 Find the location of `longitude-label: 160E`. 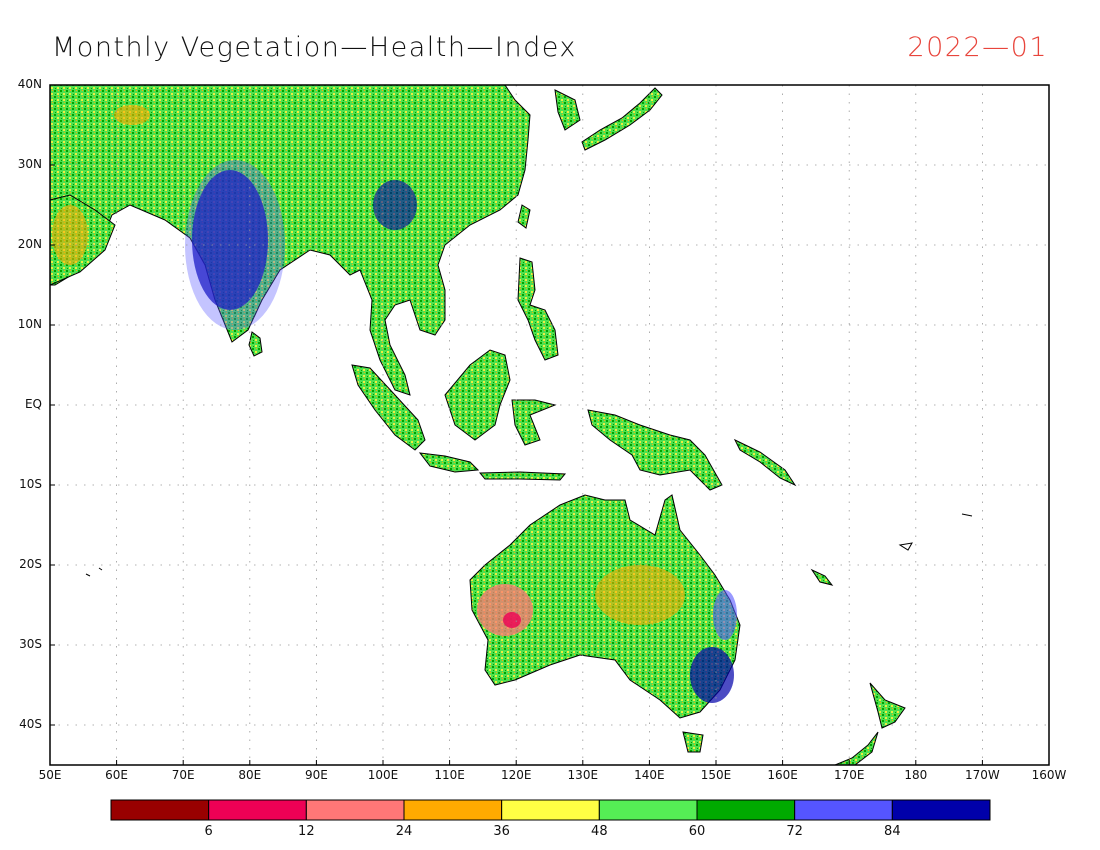

longitude-label: 160E is located at coordinates (782, 775).